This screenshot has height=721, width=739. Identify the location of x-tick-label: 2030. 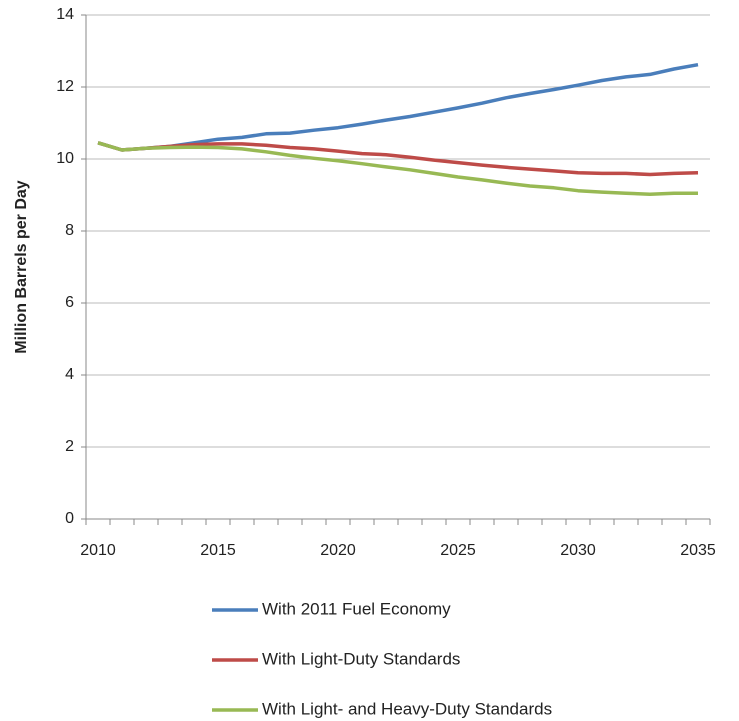
(578, 550).